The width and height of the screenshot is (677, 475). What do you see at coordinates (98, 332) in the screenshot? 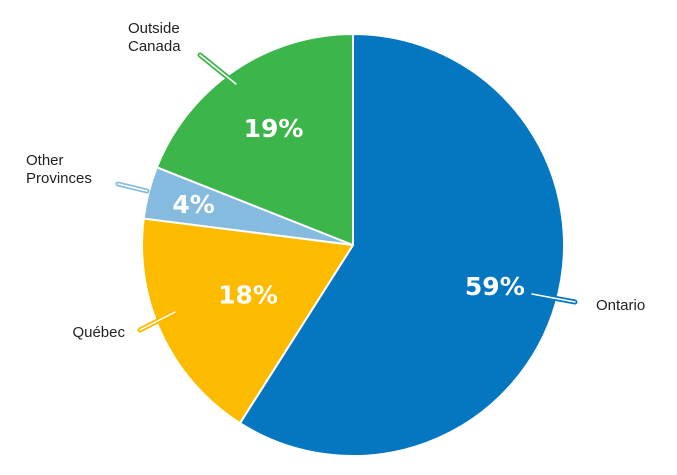
I see `pie-slice-category-label: Québec` at bounding box center [98, 332].